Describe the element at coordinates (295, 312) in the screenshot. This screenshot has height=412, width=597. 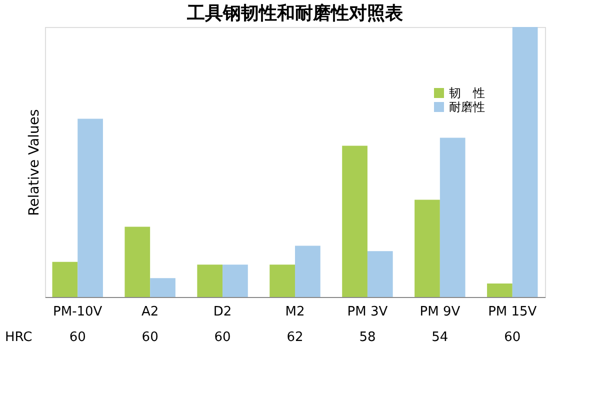
I see `x-tick-label: M2` at that location.